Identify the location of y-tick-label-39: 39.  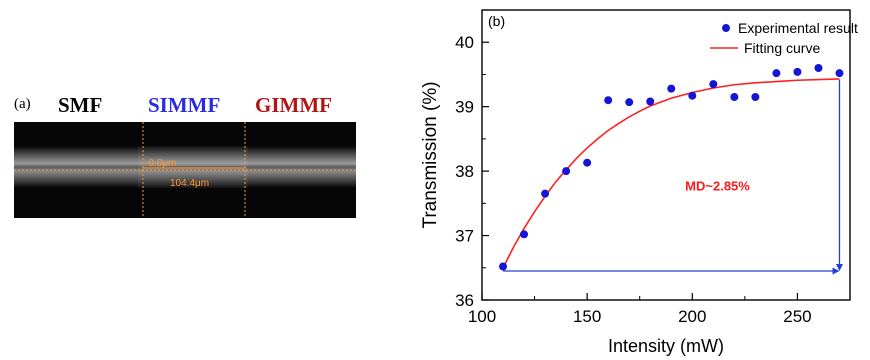
(464, 107).